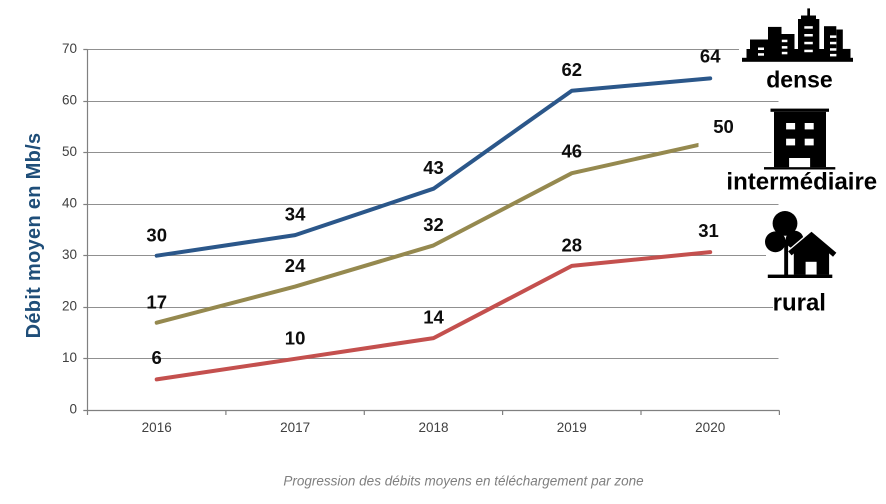 This screenshot has width=886, height=504. Describe the element at coordinates (295, 214) in the screenshot. I see `svg-text: 34` at that location.